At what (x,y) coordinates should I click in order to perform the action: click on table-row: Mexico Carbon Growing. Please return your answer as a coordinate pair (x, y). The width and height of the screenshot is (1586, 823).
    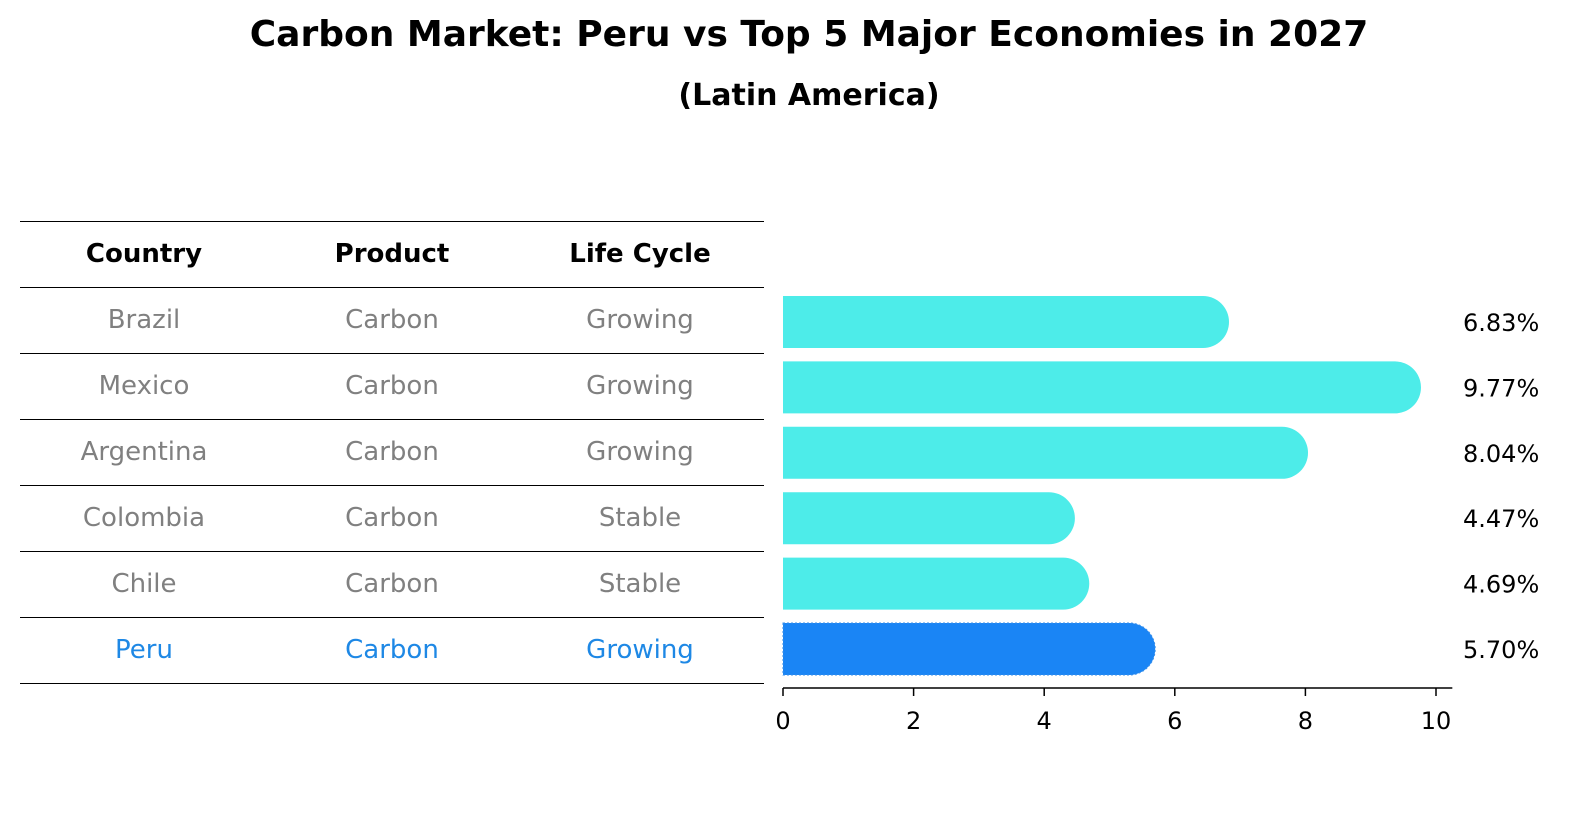
    Looking at the image, I should click on (392, 386).